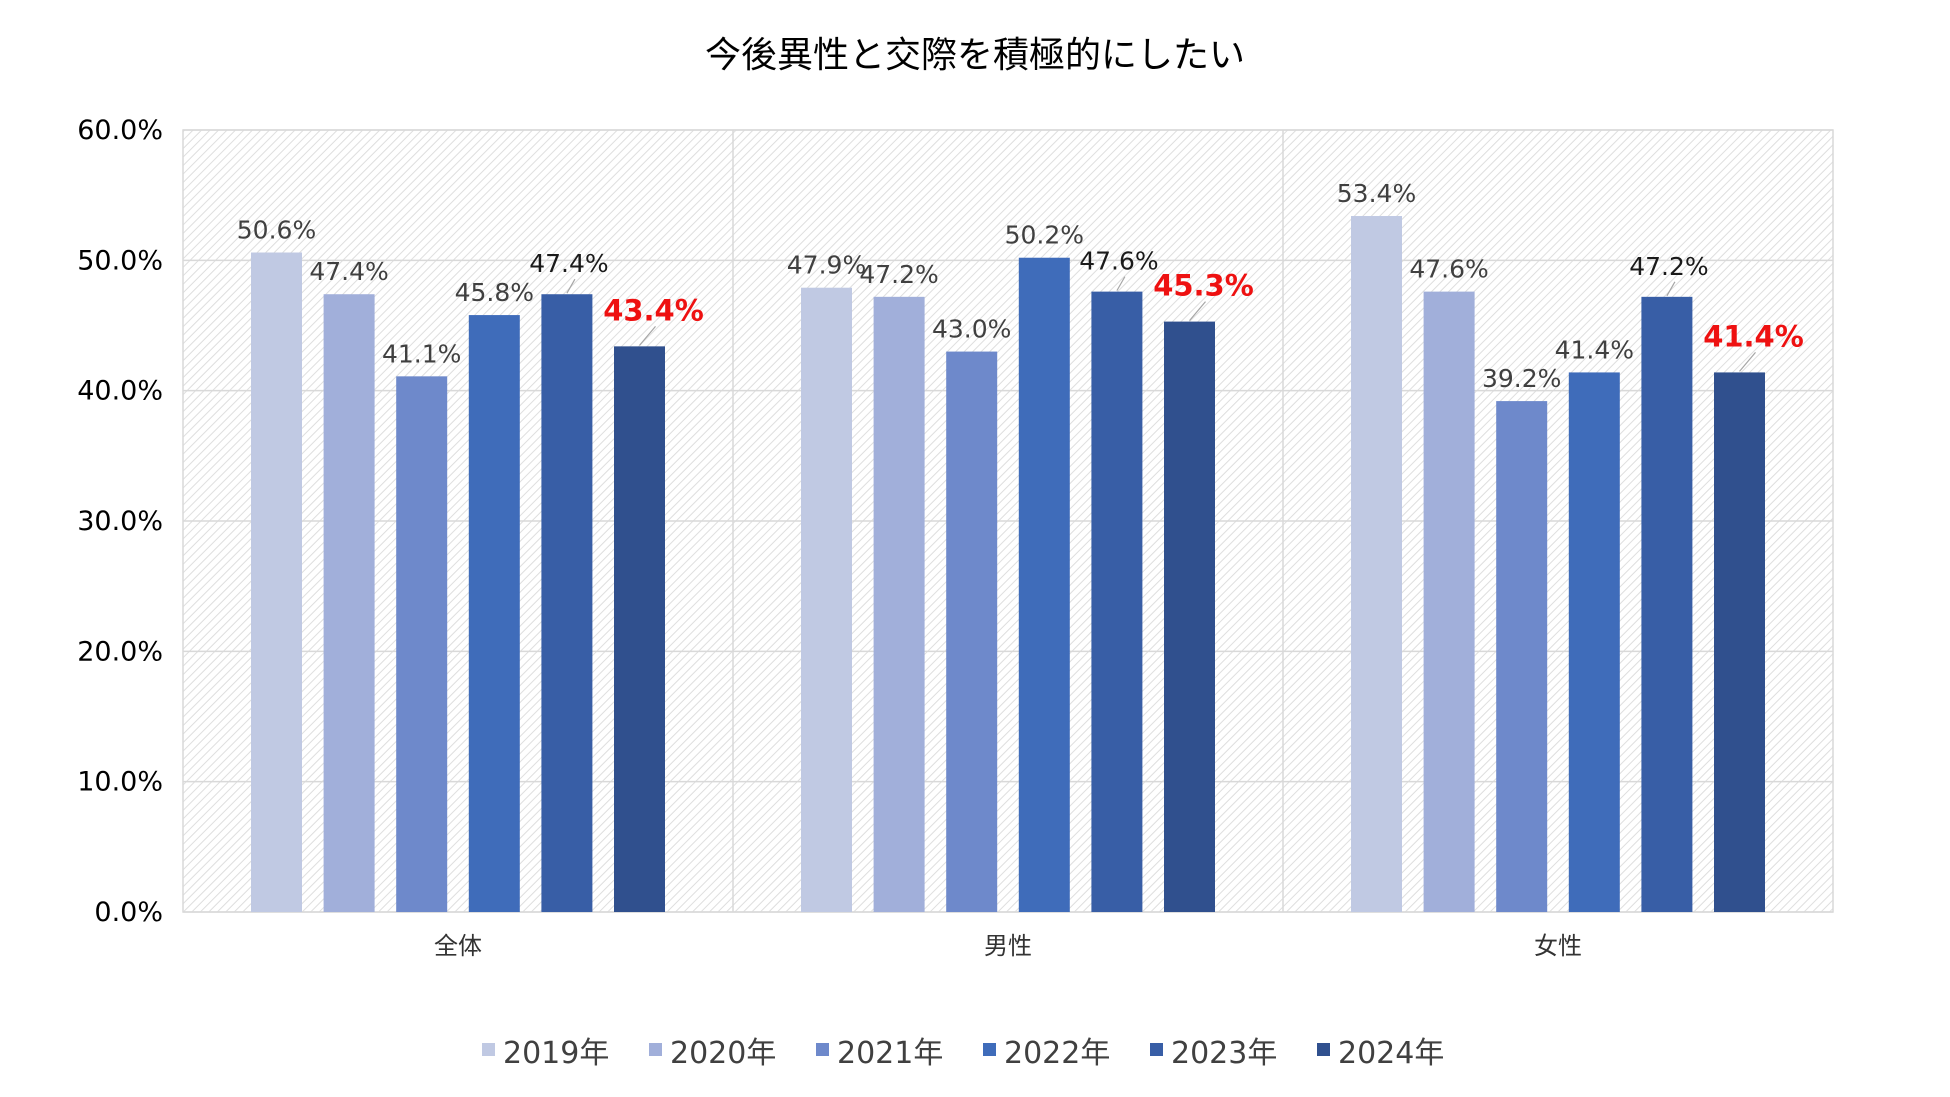 The image size is (1950, 1097). What do you see at coordinates (1376, 193) in the screenshot?
I see `data-label: 53.4%` at bounding box center [1376, 193].